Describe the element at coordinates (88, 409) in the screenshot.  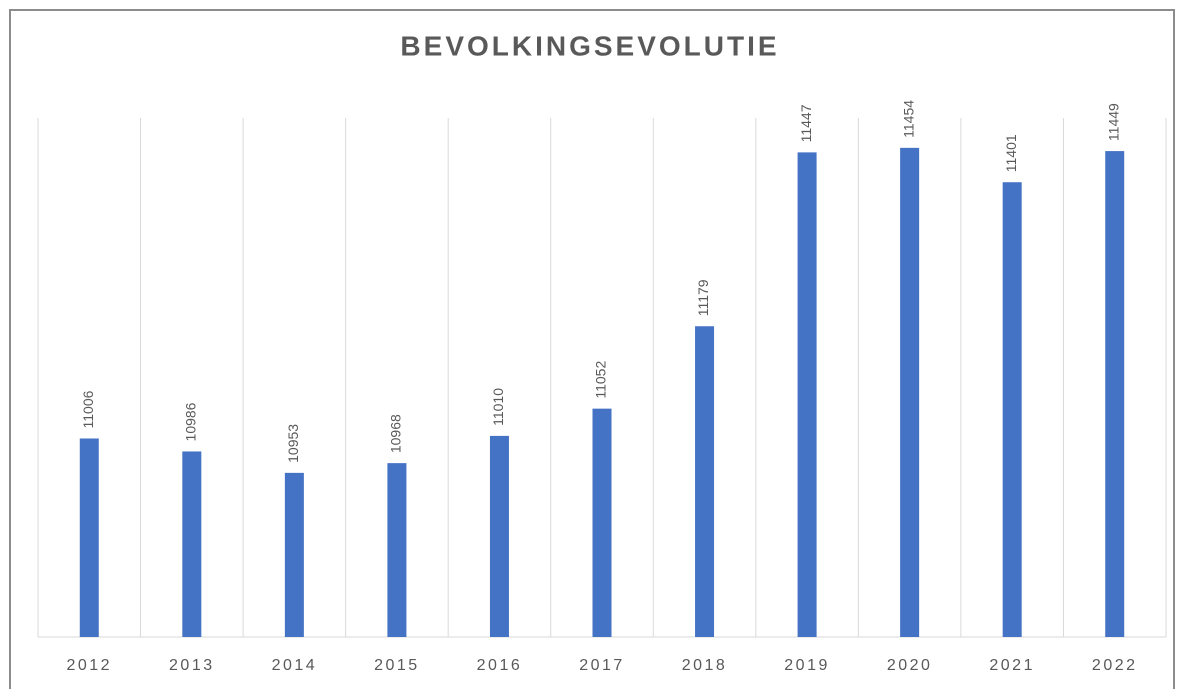
I see `data-label: 11006` at that location.